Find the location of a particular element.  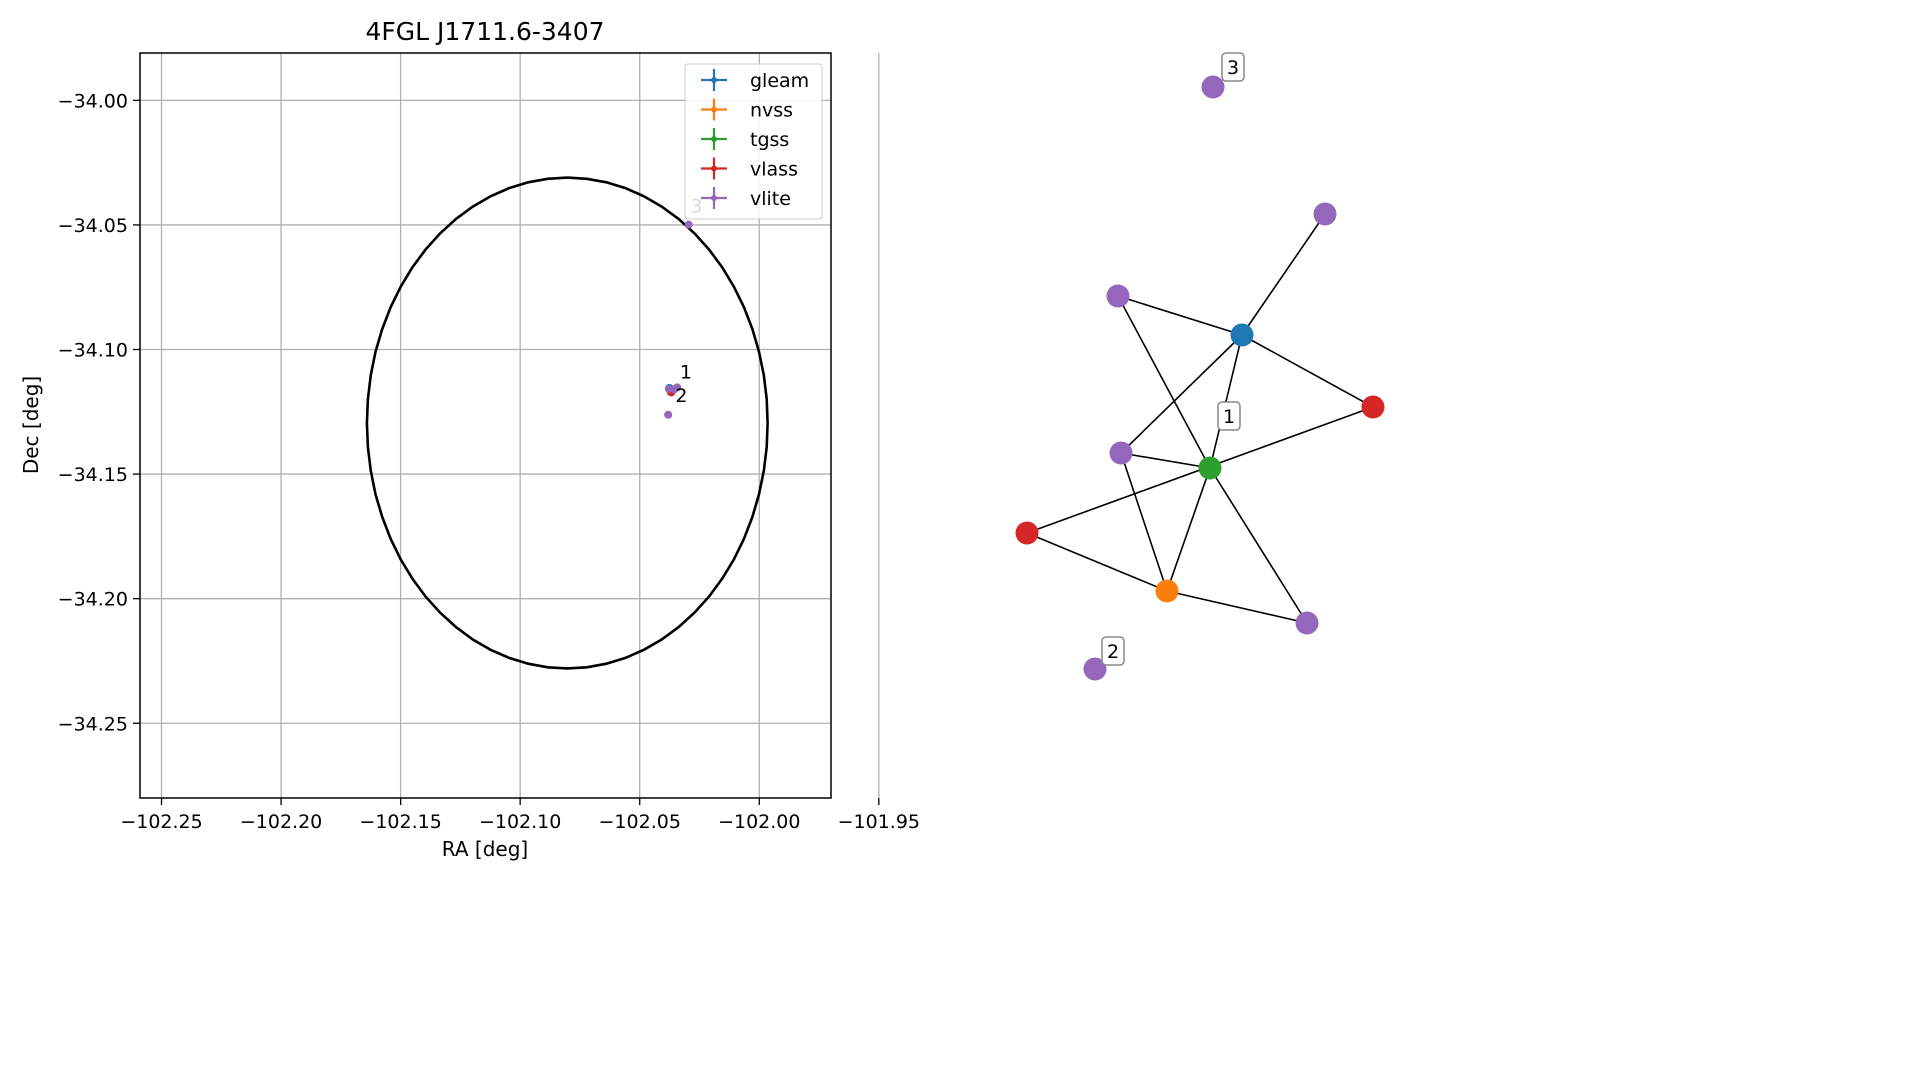

y-tick-label: −34.05 is located at coordinates (93, 226).